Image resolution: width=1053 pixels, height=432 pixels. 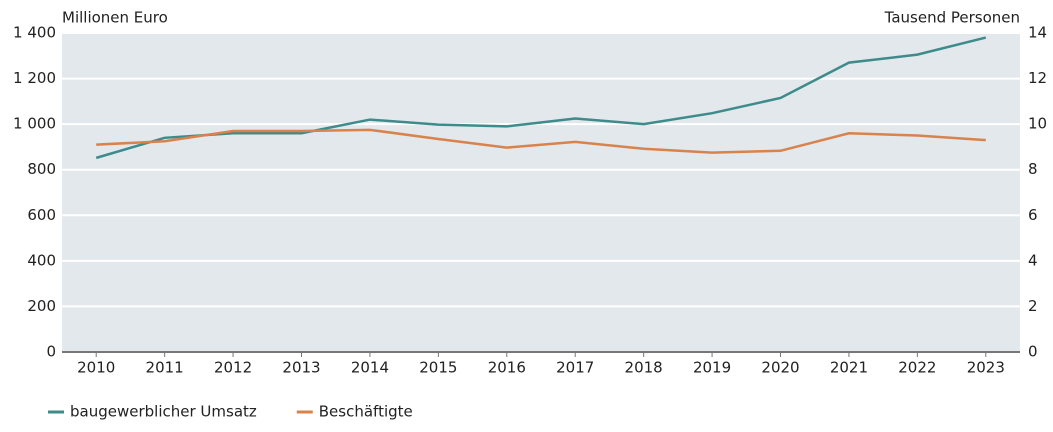 I want to click on y-tick-label: 0, so click(x=51, y=352).